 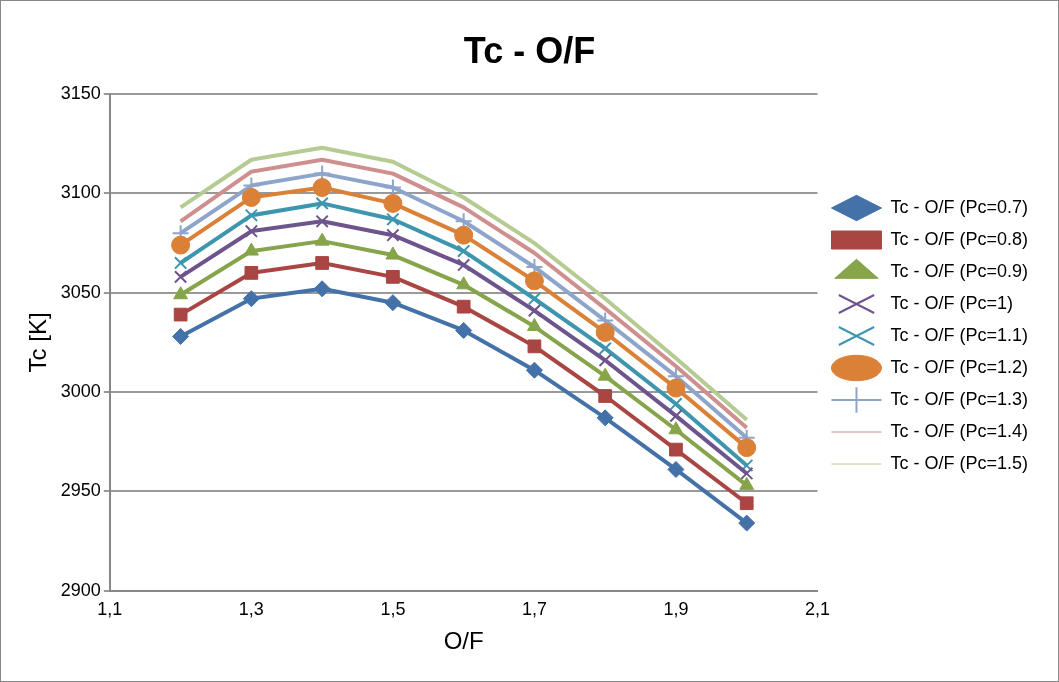 I want to click on x-tick-label: 1,1, so click(x=110, y=609).